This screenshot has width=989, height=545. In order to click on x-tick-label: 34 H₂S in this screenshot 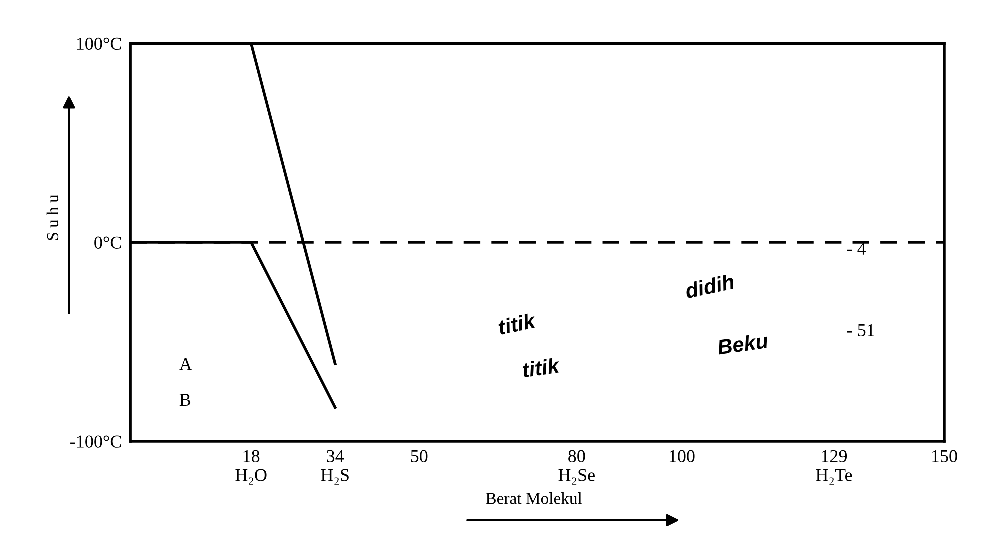, I will do `click(335, 467)`.